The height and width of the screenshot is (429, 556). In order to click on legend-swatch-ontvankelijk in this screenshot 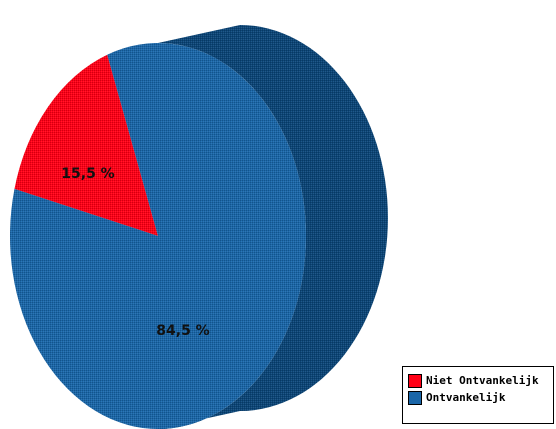, I will do `click(415, 397)`.